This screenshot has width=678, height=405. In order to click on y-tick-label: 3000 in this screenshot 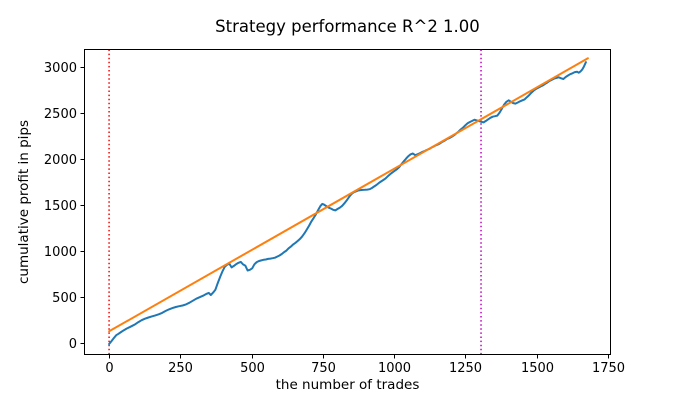, I will do `click(60, 68)`.